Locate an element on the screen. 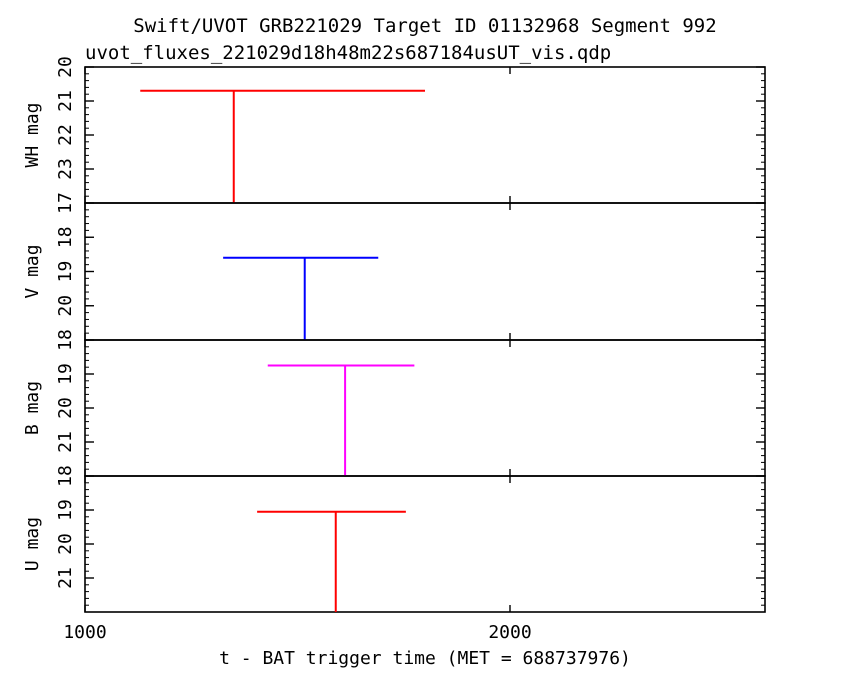 The width and height of the screenshot is (850, 680). y-axis-label: U mag is located at coordinates (32, 544).